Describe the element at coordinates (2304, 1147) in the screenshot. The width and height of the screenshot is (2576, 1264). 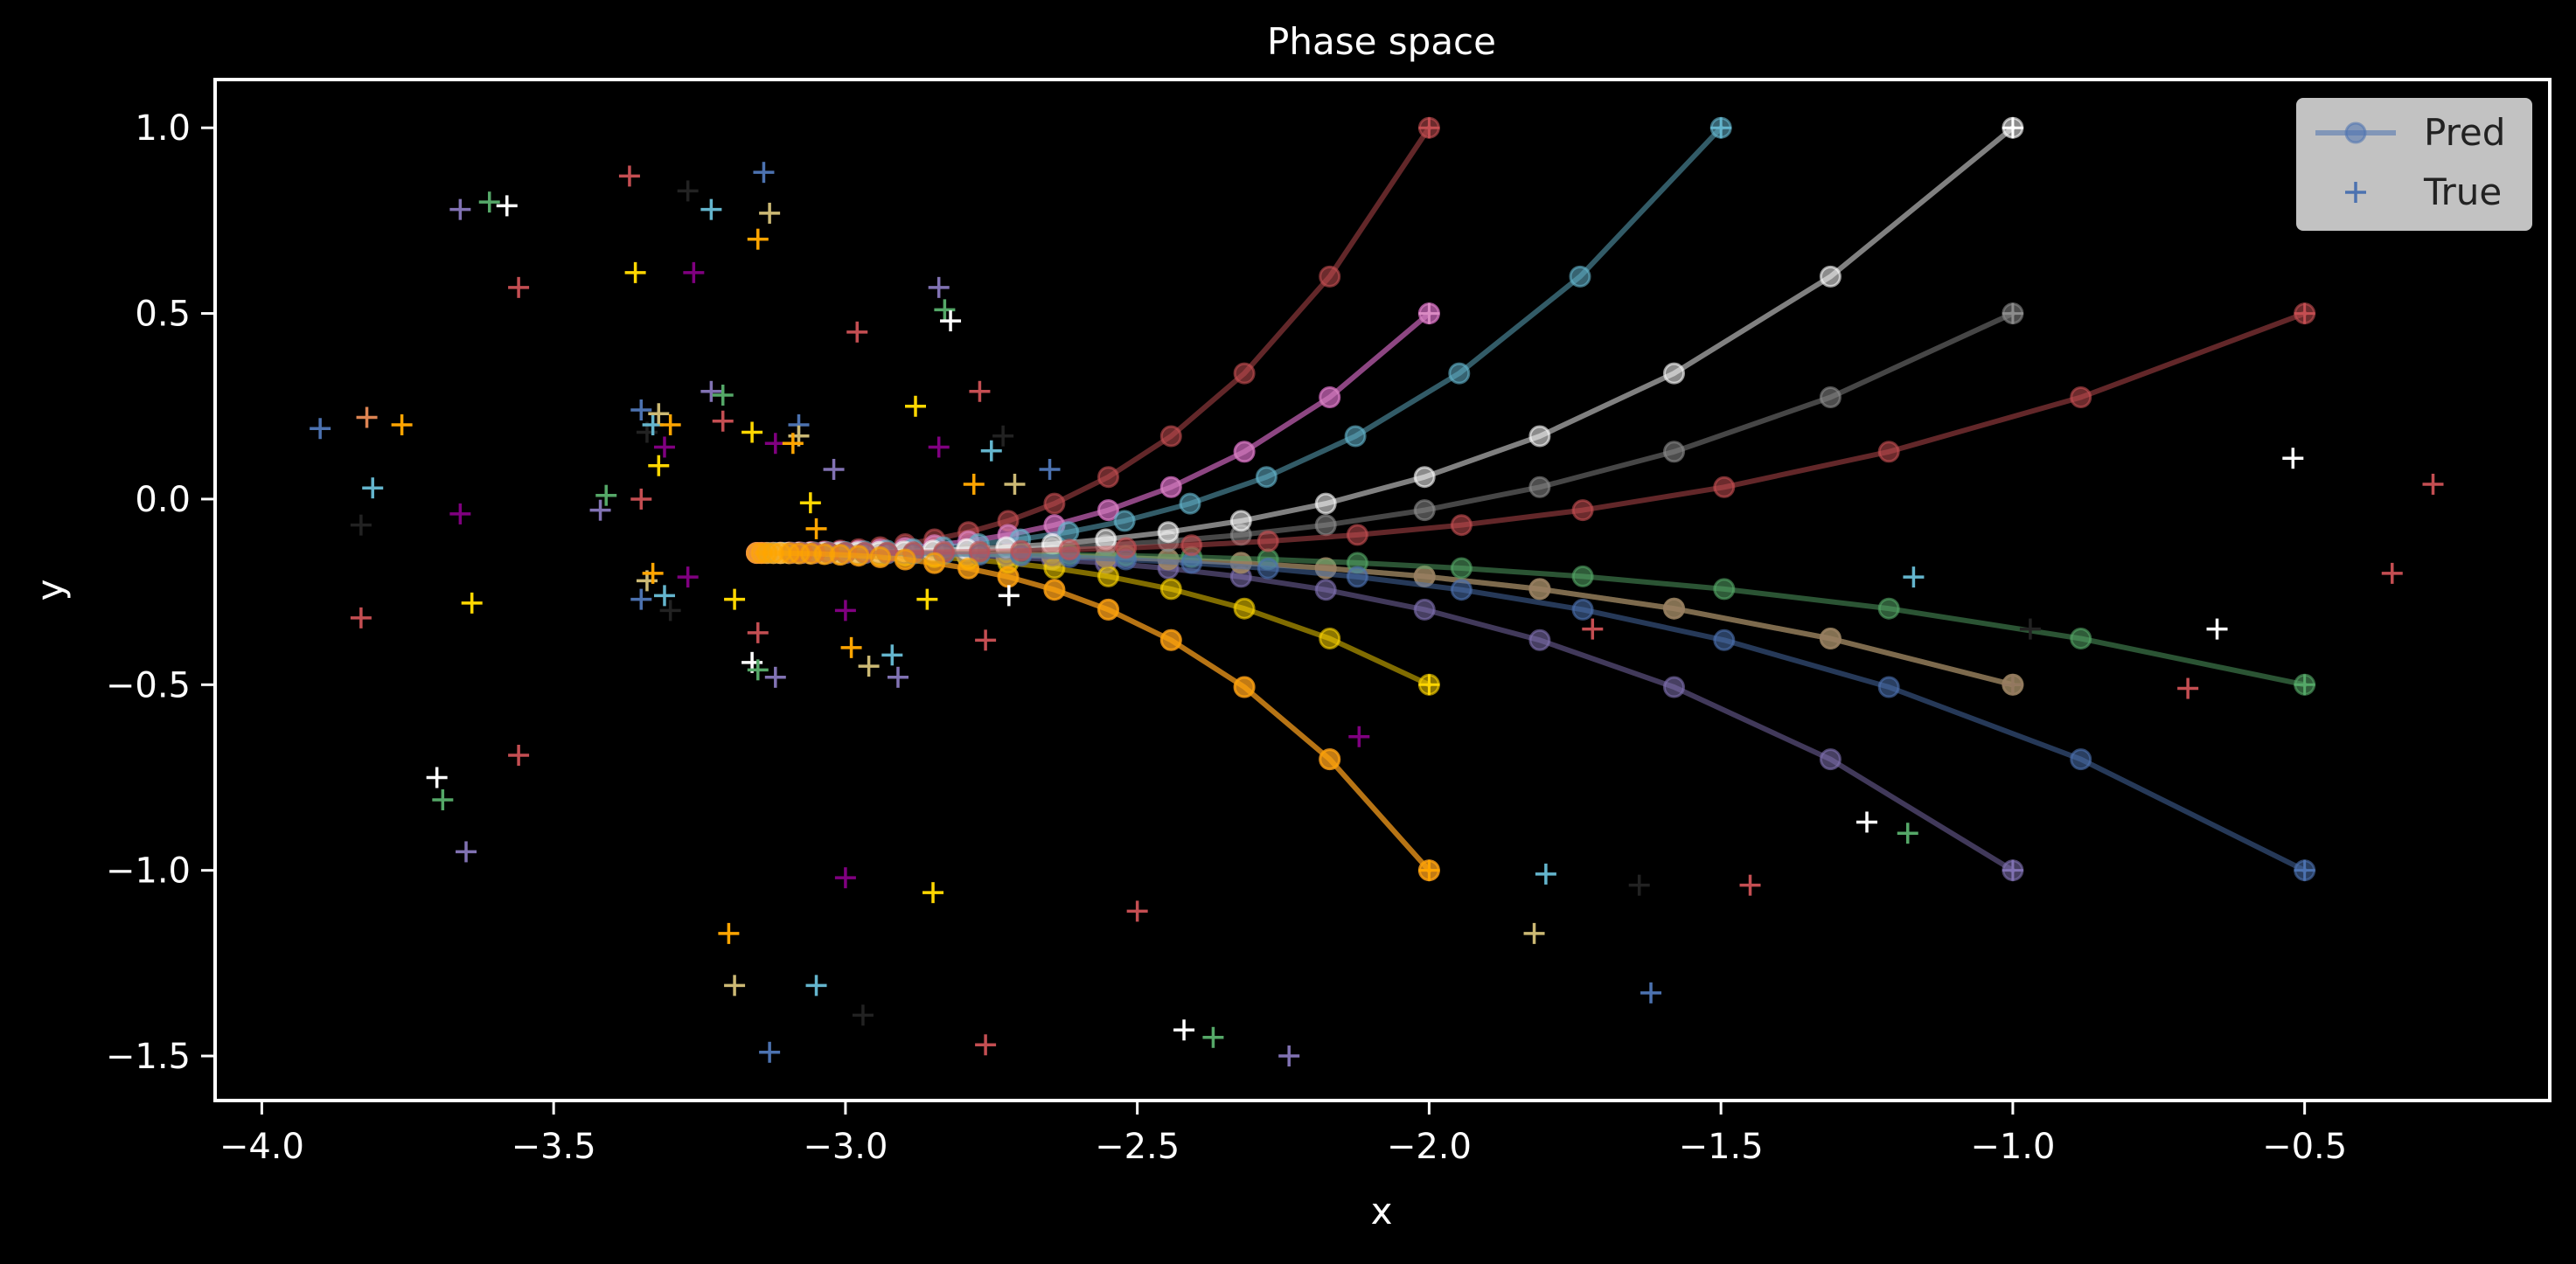
I see `x-tick-label: −0.5` at that location.